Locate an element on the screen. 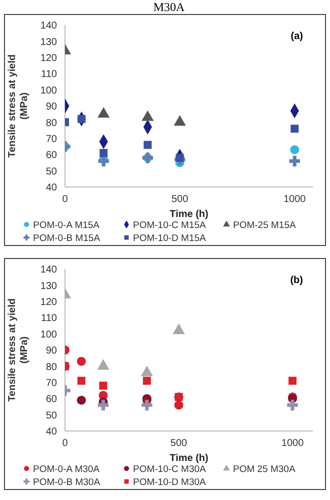 This screenshot has width=330, height=500. legend-label: POM-0-A M30A is located at coordinates (66, 469).